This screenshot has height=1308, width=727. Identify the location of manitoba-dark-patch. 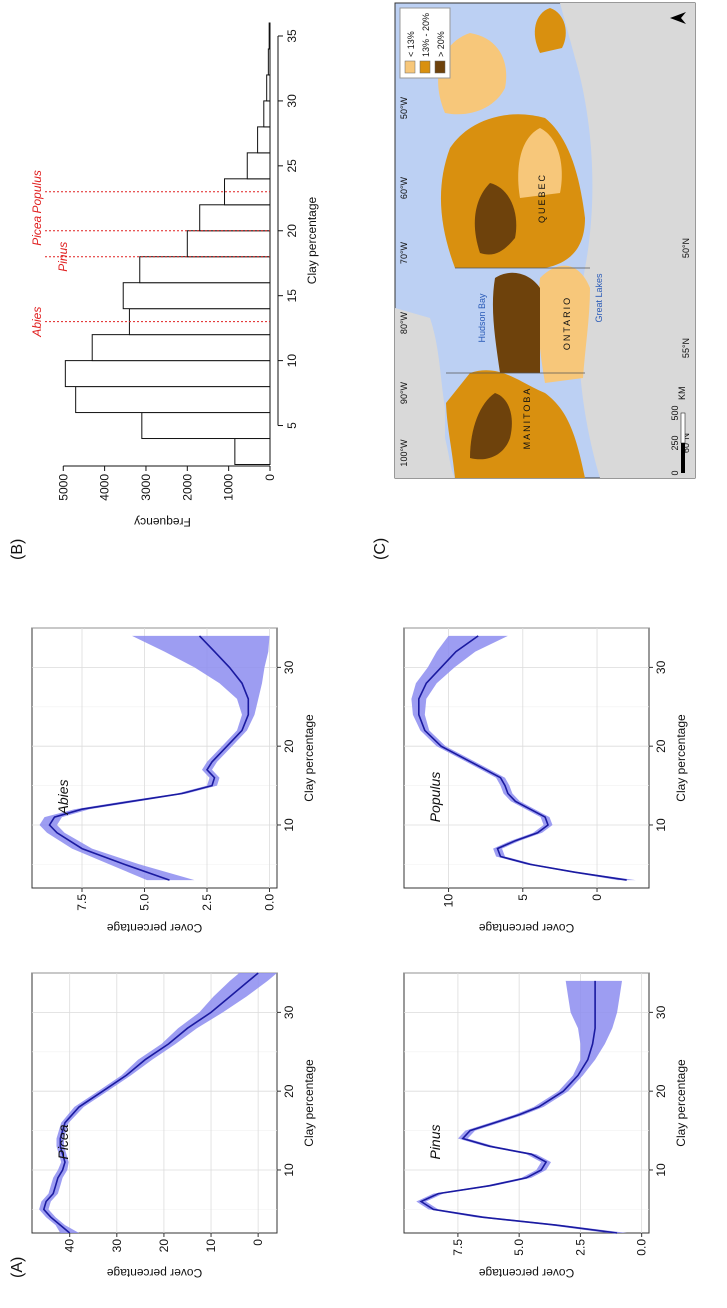
(491, 426).